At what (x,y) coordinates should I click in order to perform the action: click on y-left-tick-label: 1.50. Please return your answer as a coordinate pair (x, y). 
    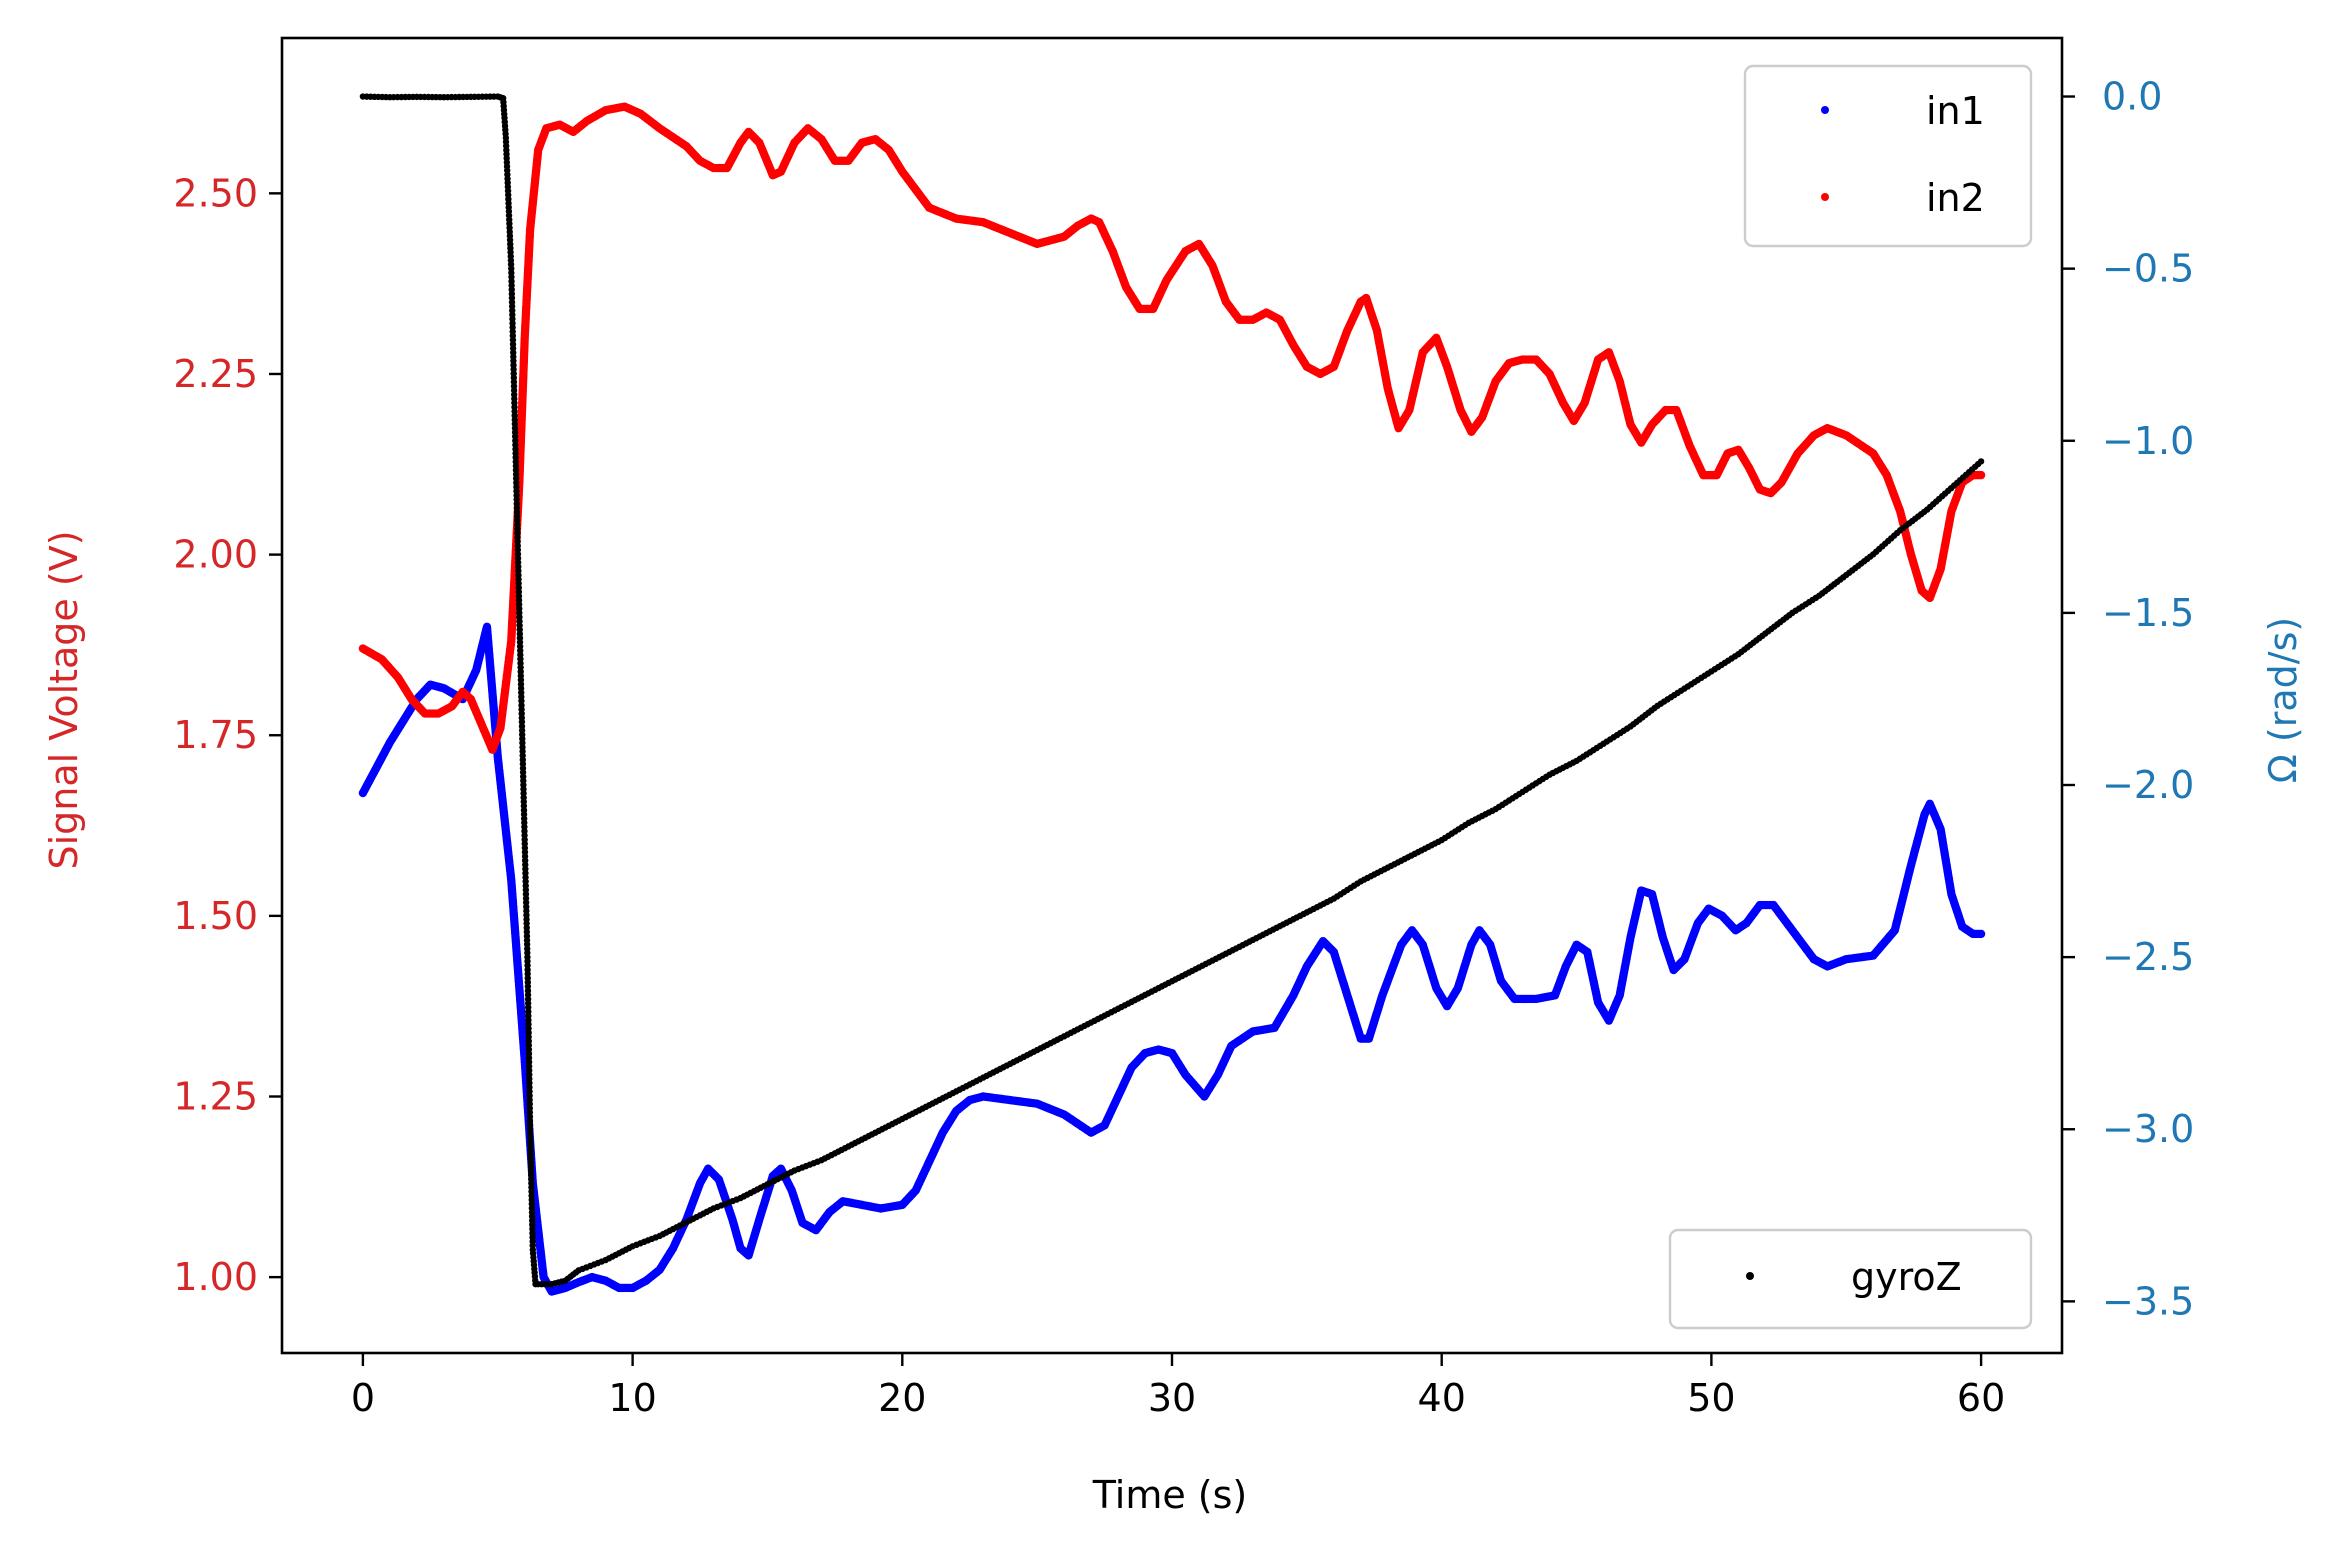
    Looking at the image, I should click on (215, 916).